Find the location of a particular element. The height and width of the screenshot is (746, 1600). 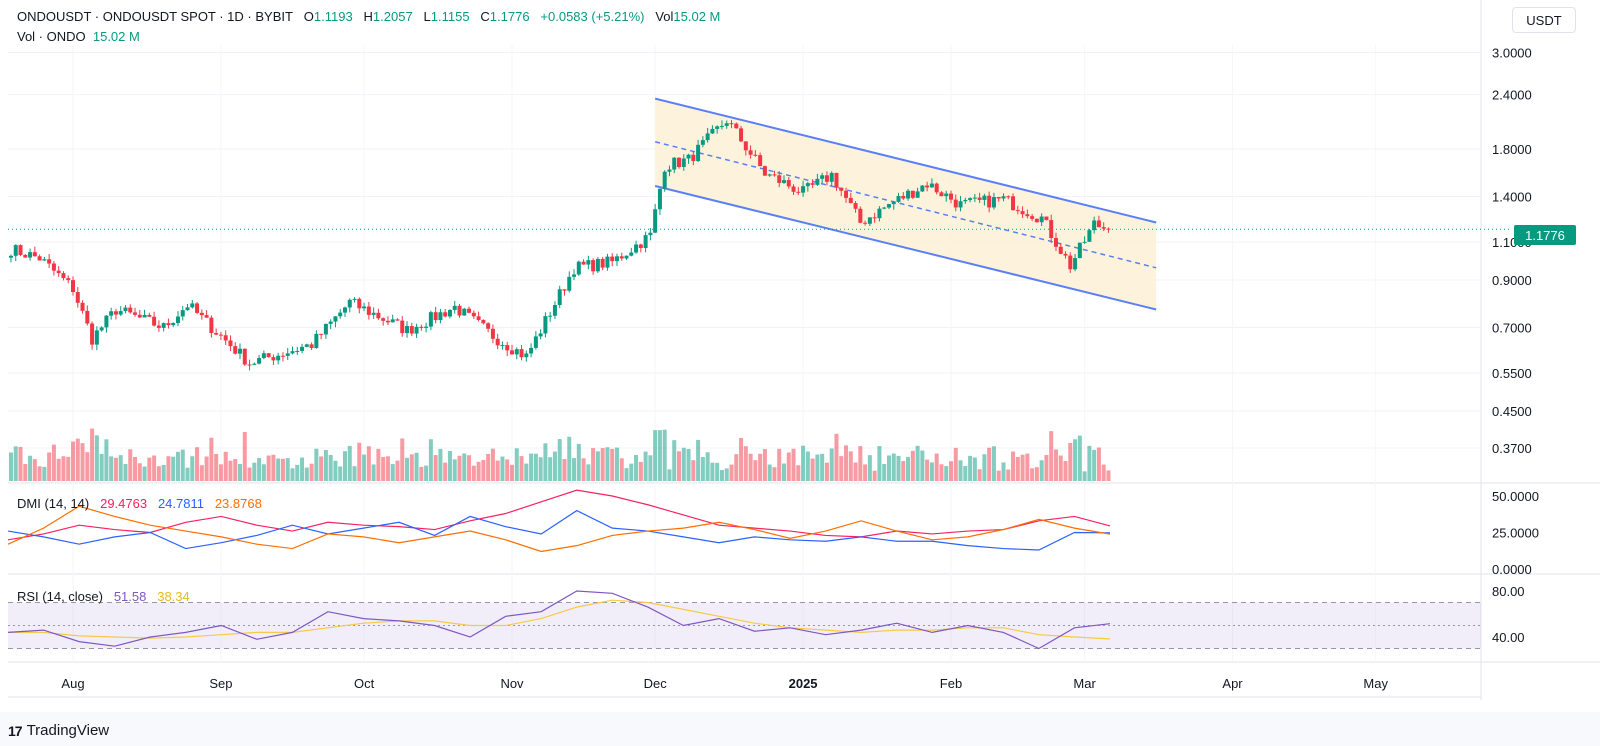

brand-logo: 17 TradingView is located at coordinates (58, 730).